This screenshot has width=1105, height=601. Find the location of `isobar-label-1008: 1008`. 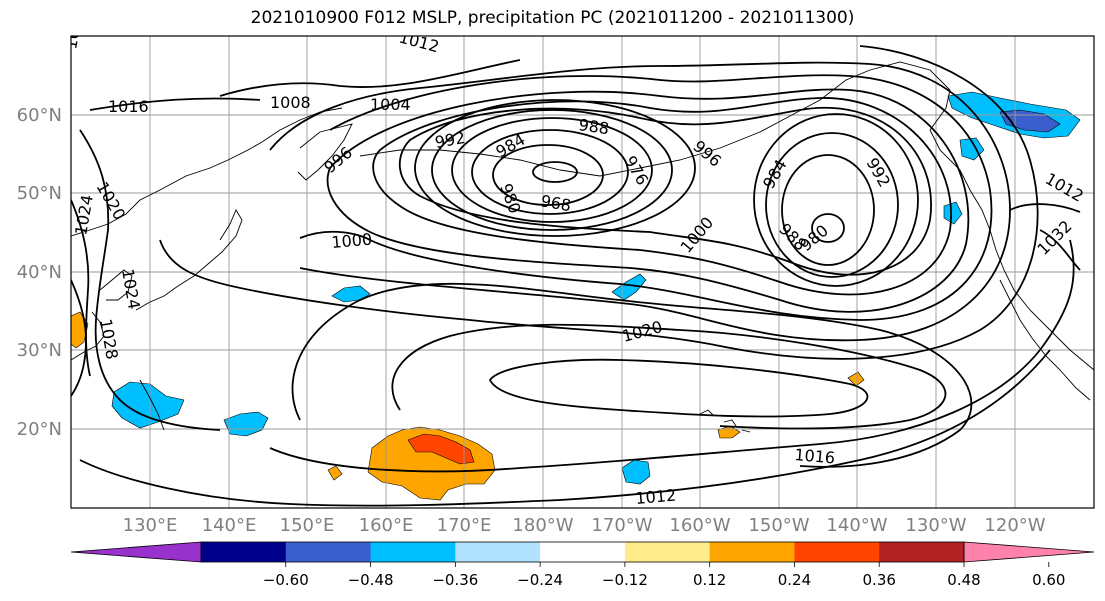

isobar-label-1008: 1008 is located at coordinates (290, 102).